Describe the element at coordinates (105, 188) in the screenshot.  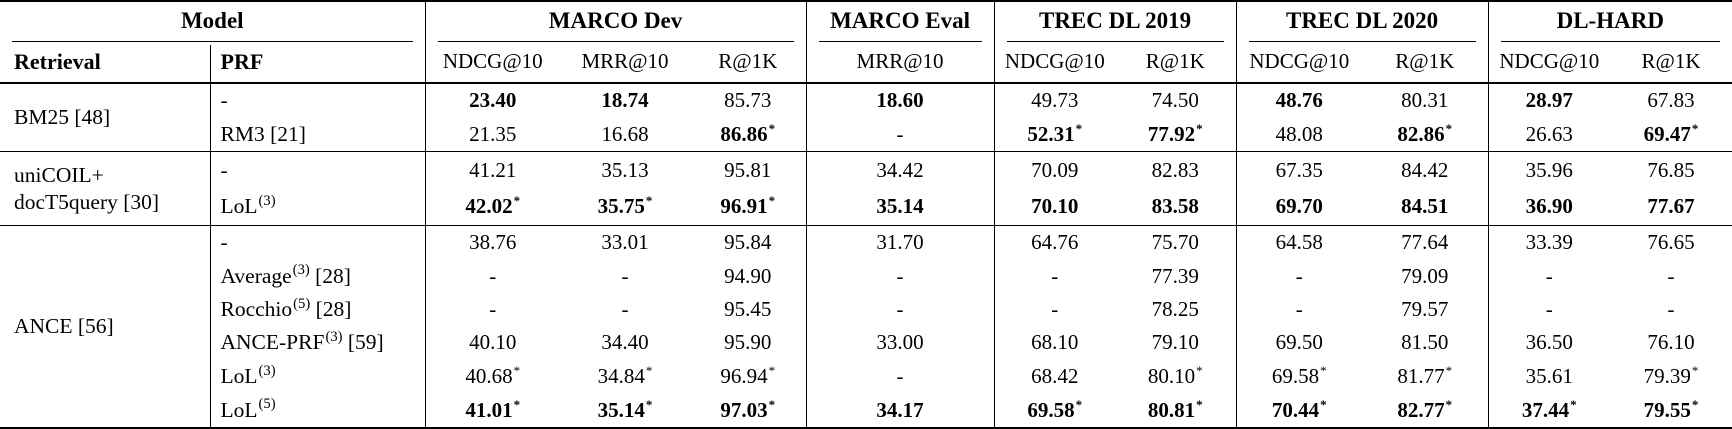
I see `retrieval-model-cell: uniCOIL+ docT5query [30]` at that location.